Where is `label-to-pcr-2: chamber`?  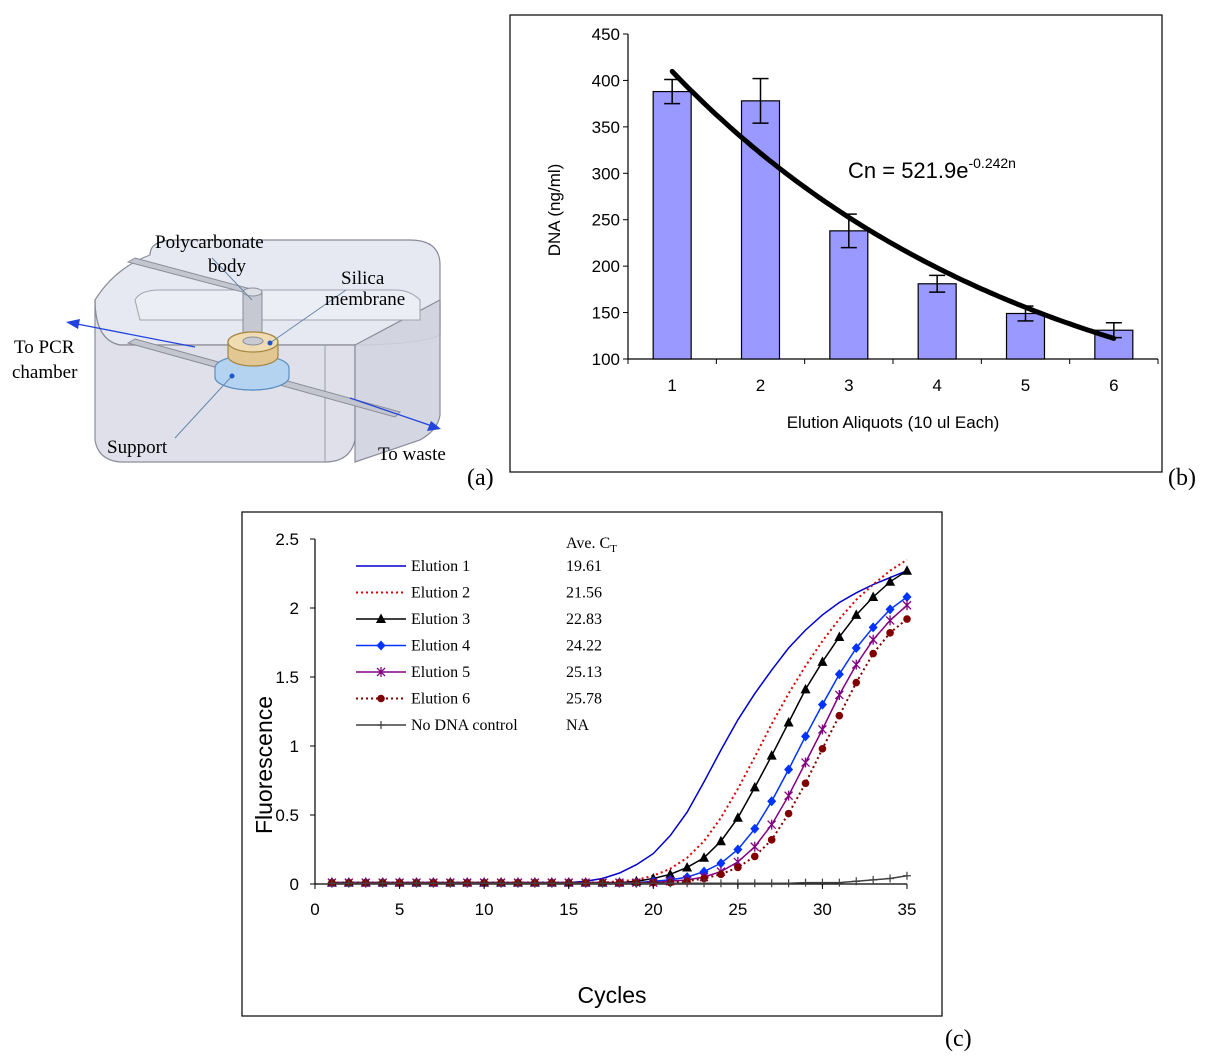
label-to-pcr-2: chamber is located at coordinates (45, 372).